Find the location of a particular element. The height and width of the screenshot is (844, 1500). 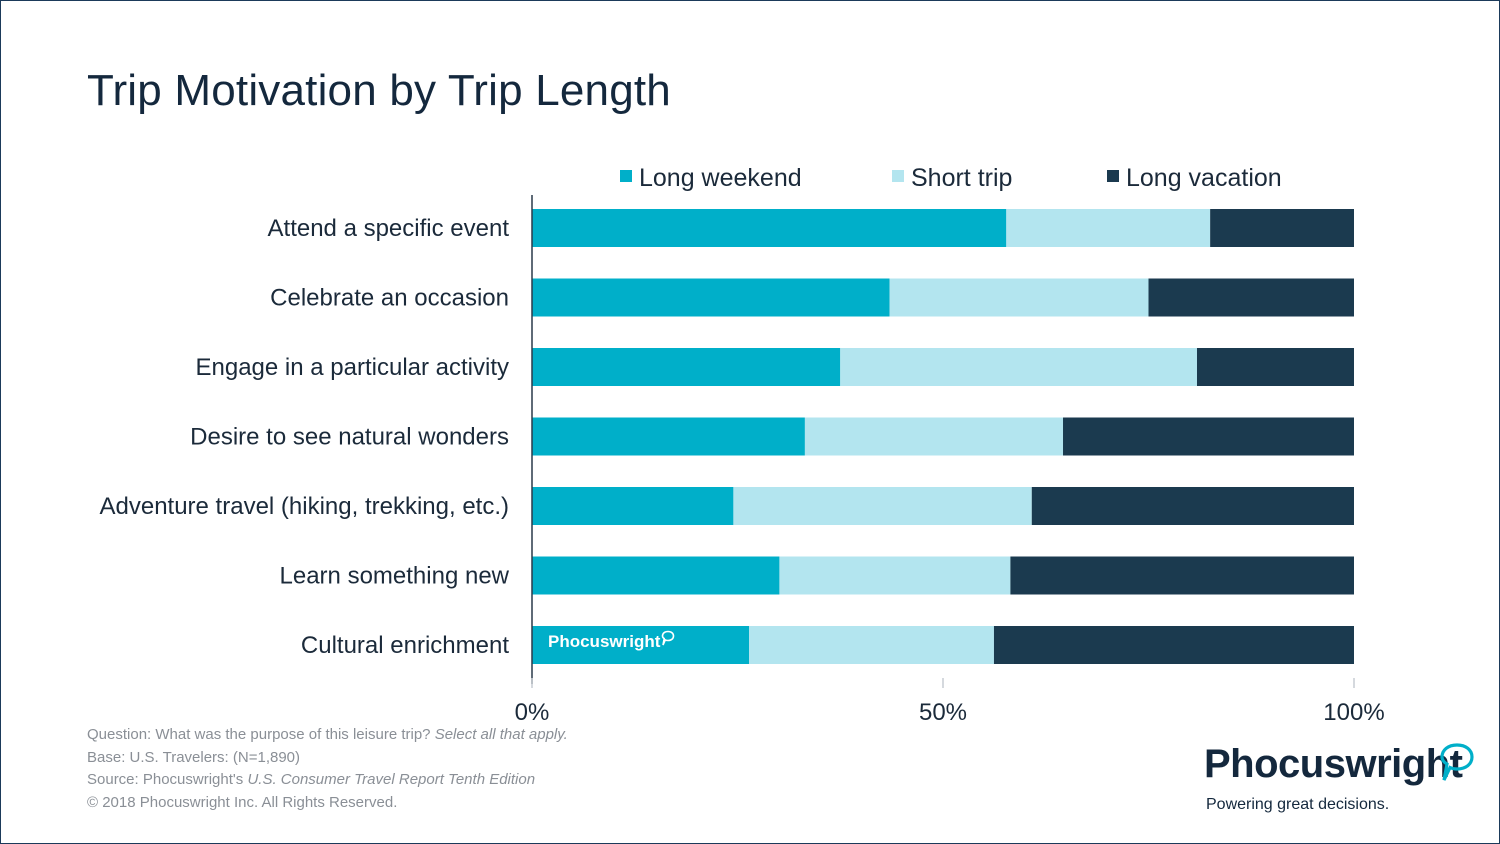

legend-swatch-long-weekend is located at coordinates (626, 176).